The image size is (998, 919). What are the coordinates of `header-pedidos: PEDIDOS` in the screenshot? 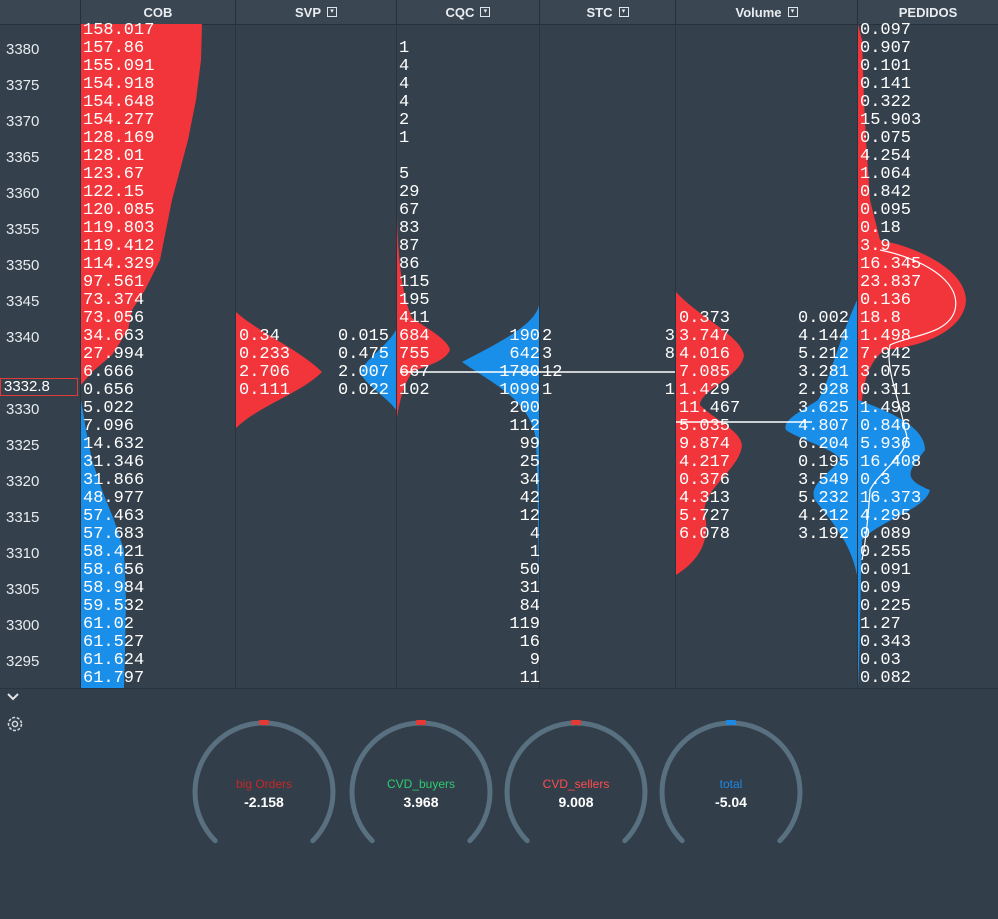 It's located at (927, 12).